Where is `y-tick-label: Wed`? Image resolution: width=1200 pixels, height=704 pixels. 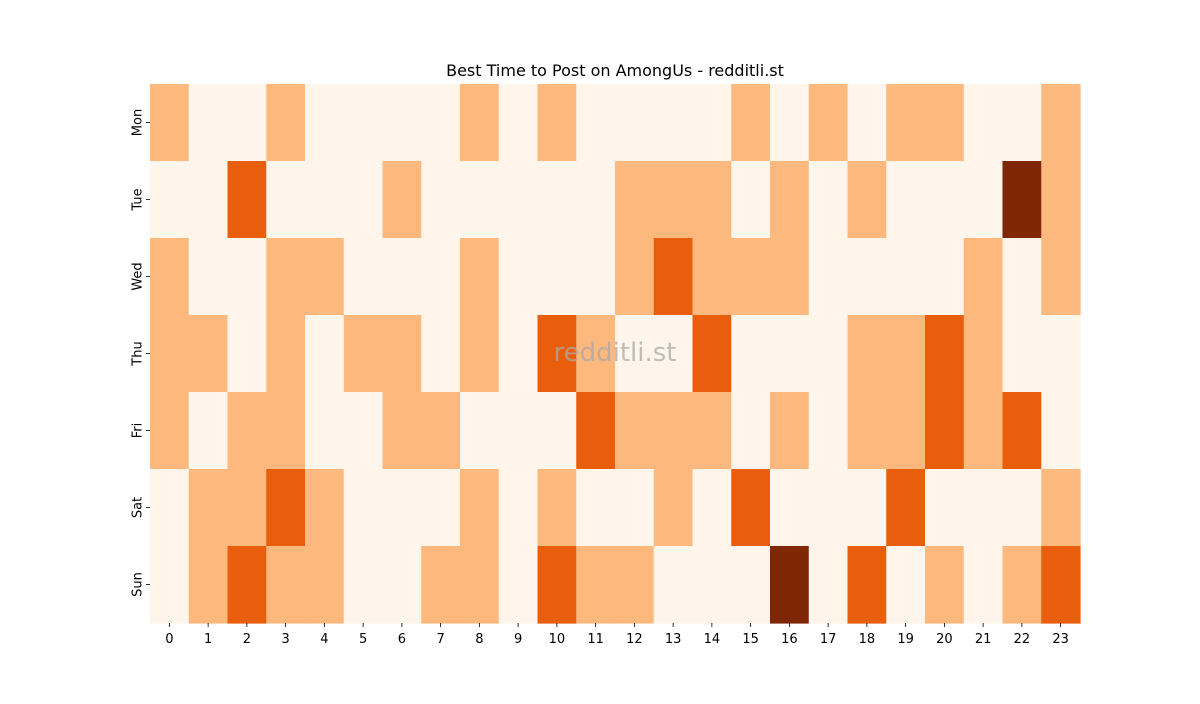 y-tick-label: Wed is located at coordinates (138, 276).